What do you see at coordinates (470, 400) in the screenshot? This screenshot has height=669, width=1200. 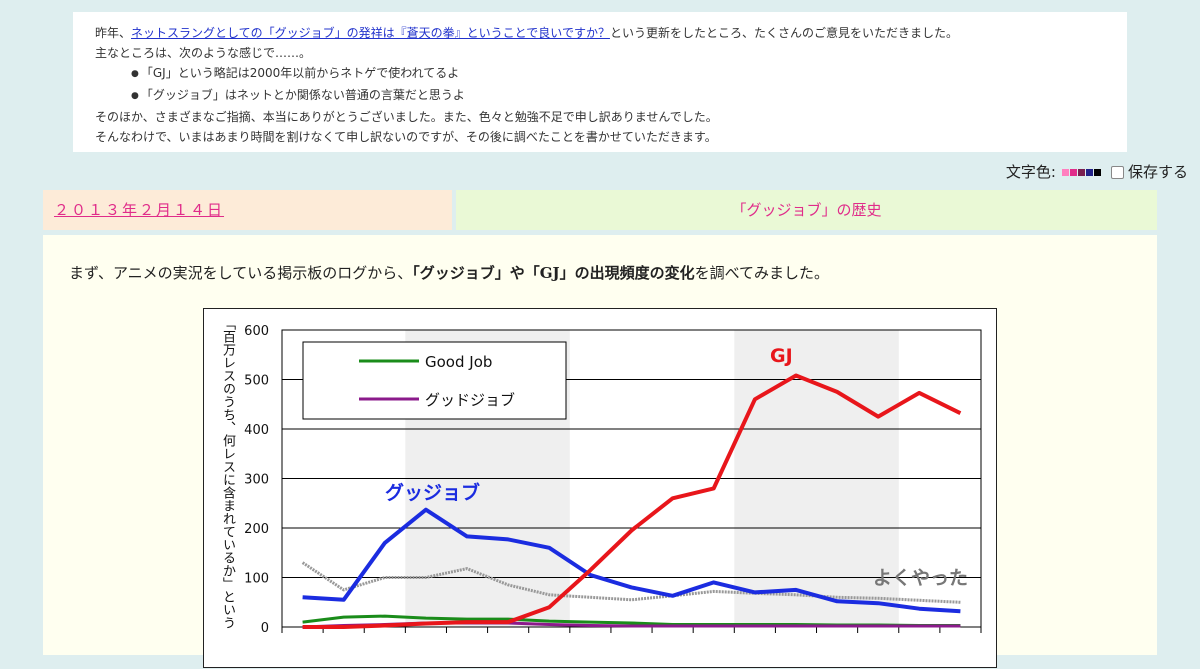 I see `legend-label: グッドジョブ` at bounding box center [470, 400].